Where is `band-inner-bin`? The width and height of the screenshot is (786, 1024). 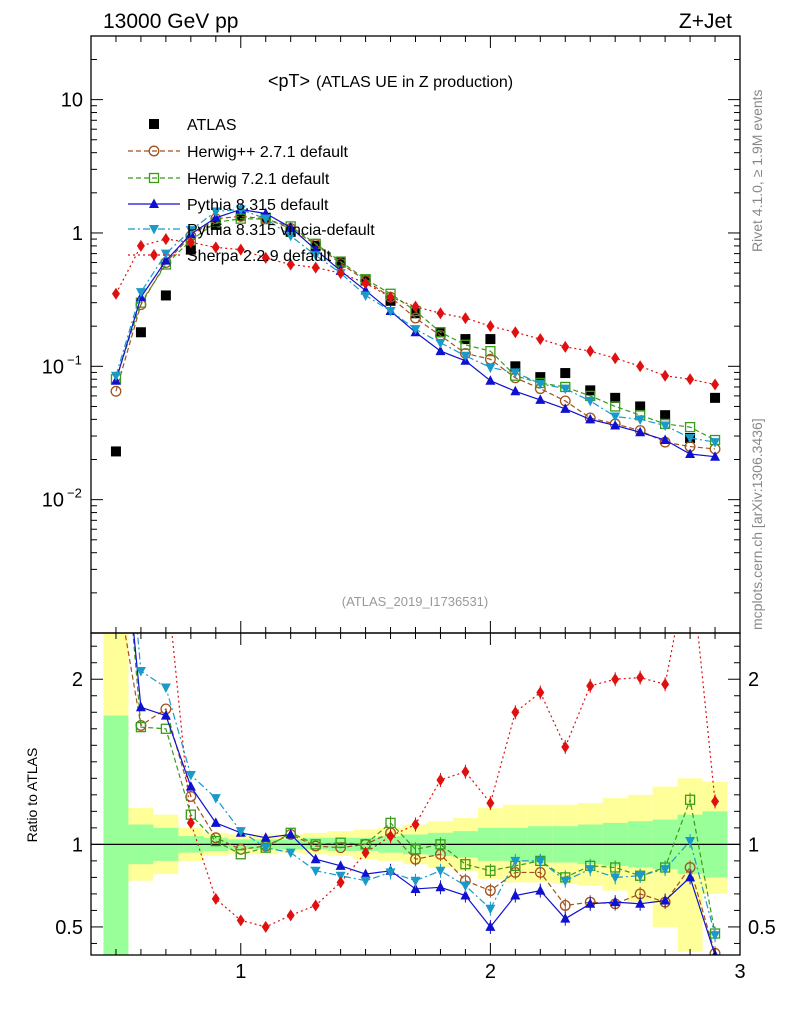
band-inner-bin is located at coordinates (316, 843).